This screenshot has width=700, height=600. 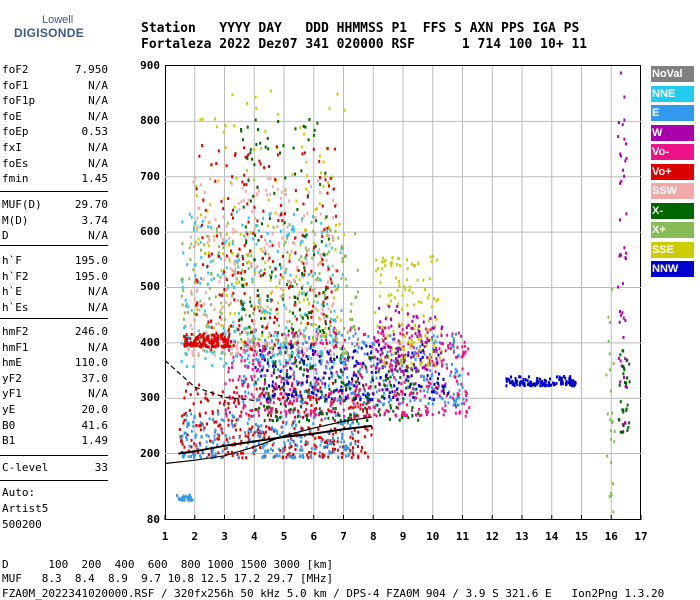 What do you see at coordinates (12, 292) in the screenshot?
I see `param-name: h`E` at bounding box center [12, 292].